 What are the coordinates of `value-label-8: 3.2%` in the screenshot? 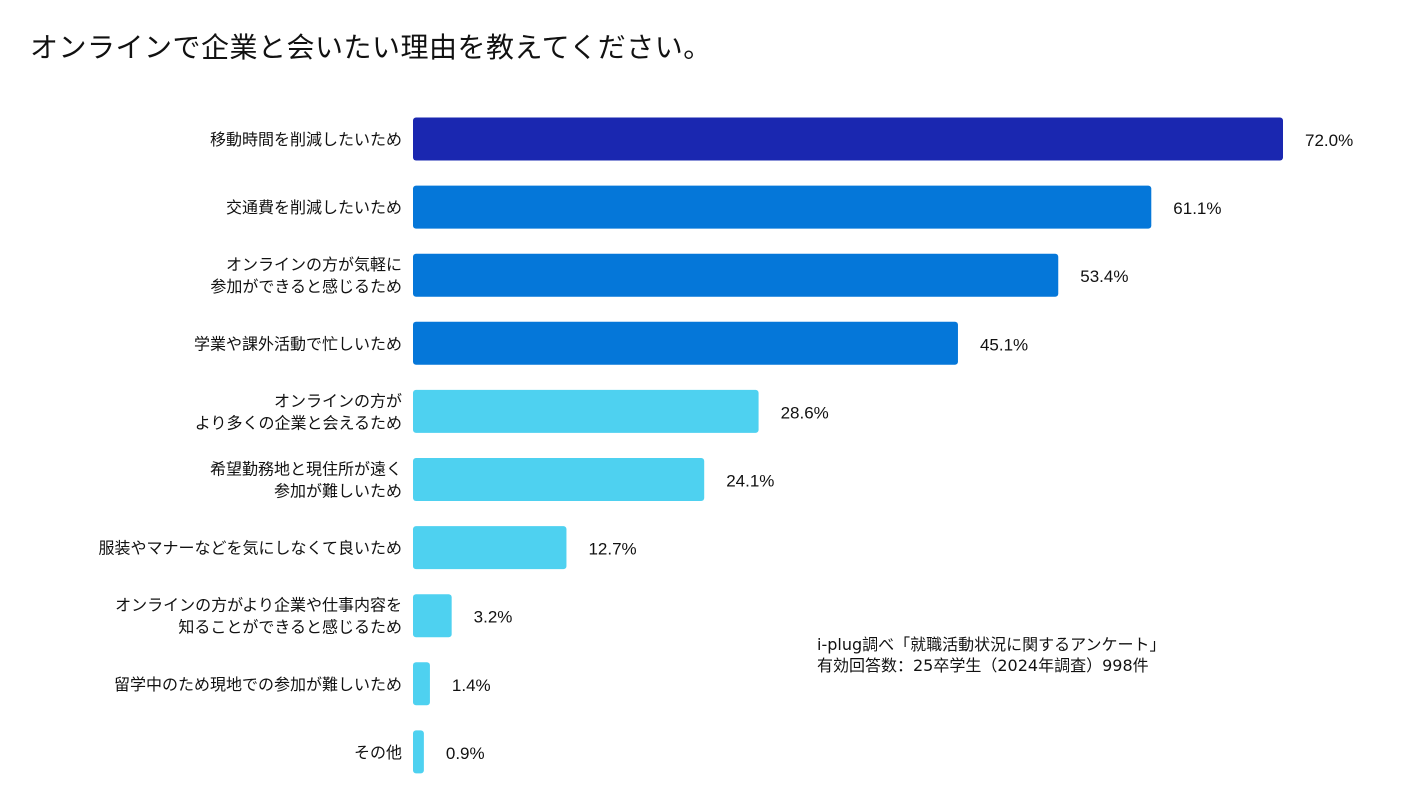 It's located at (493, 617).